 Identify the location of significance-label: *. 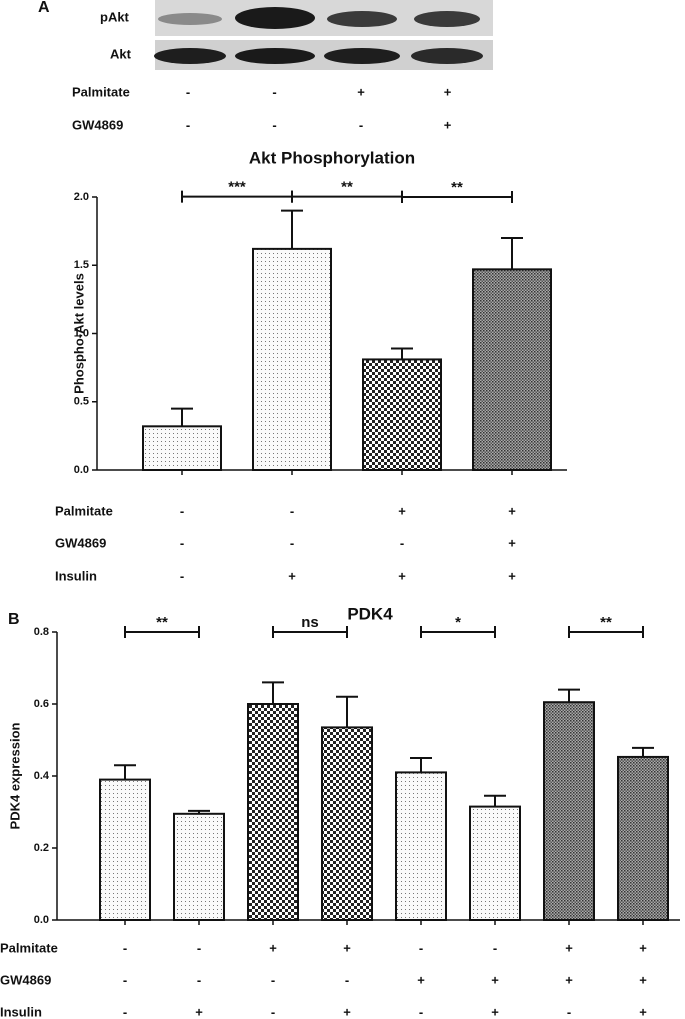
(458, 622).